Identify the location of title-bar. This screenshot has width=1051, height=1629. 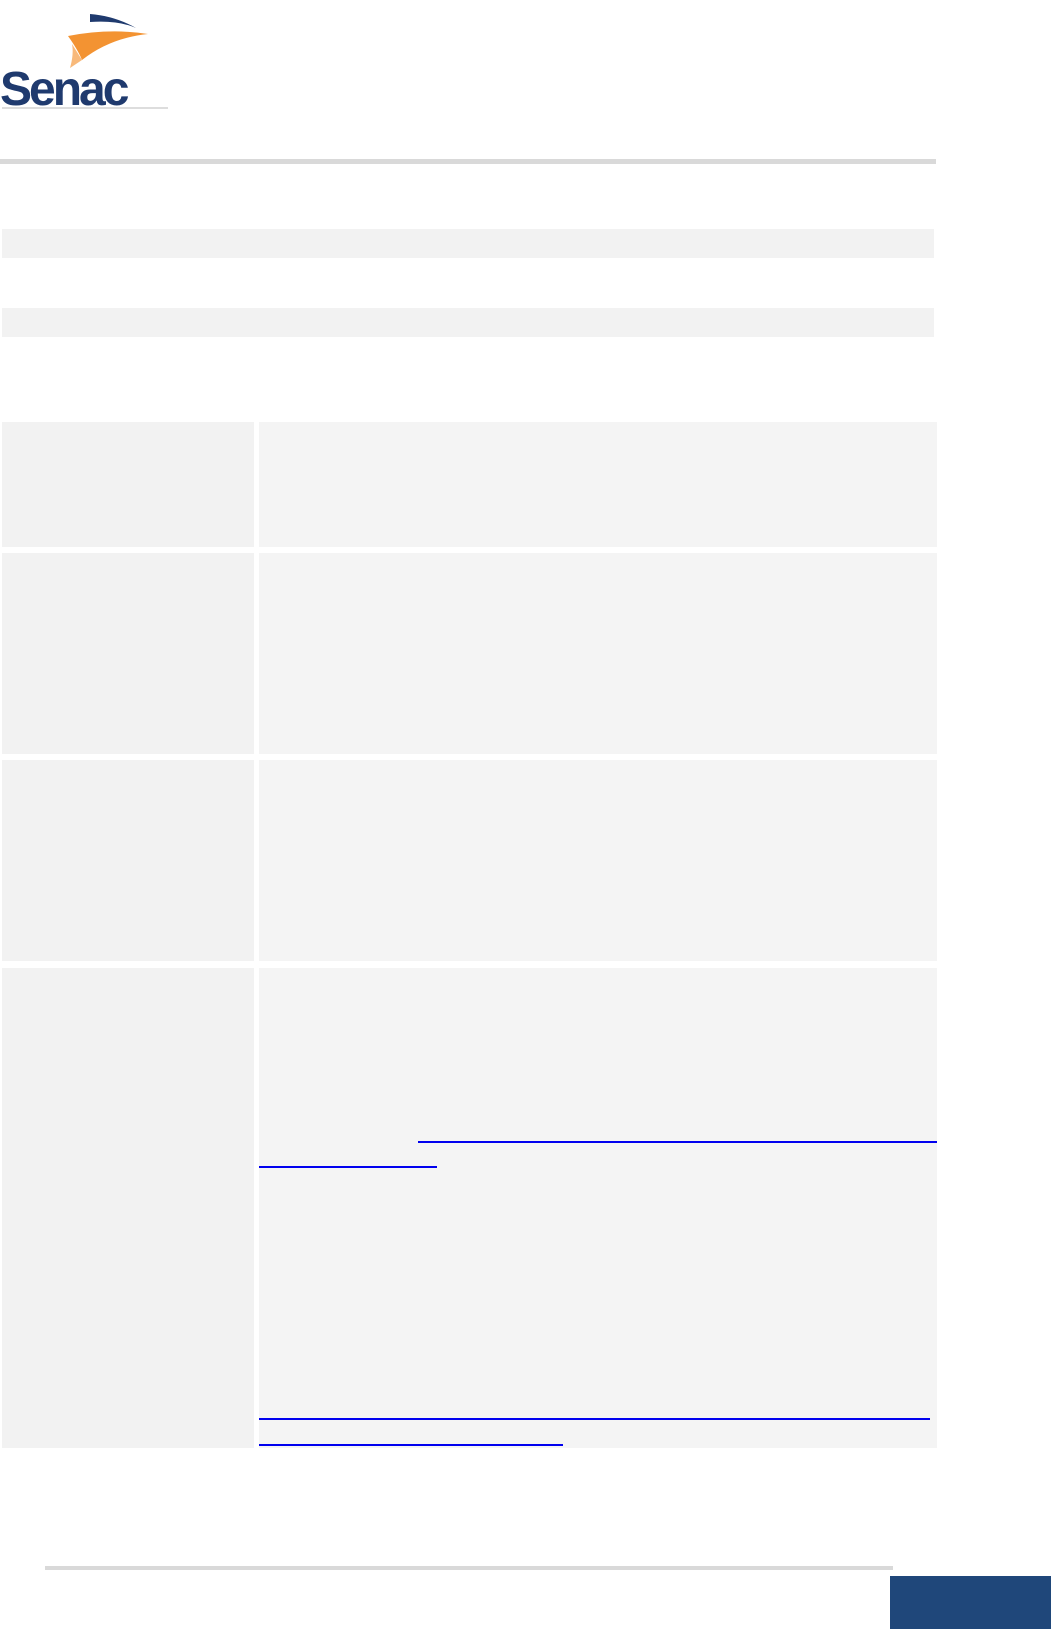
(468, 243).